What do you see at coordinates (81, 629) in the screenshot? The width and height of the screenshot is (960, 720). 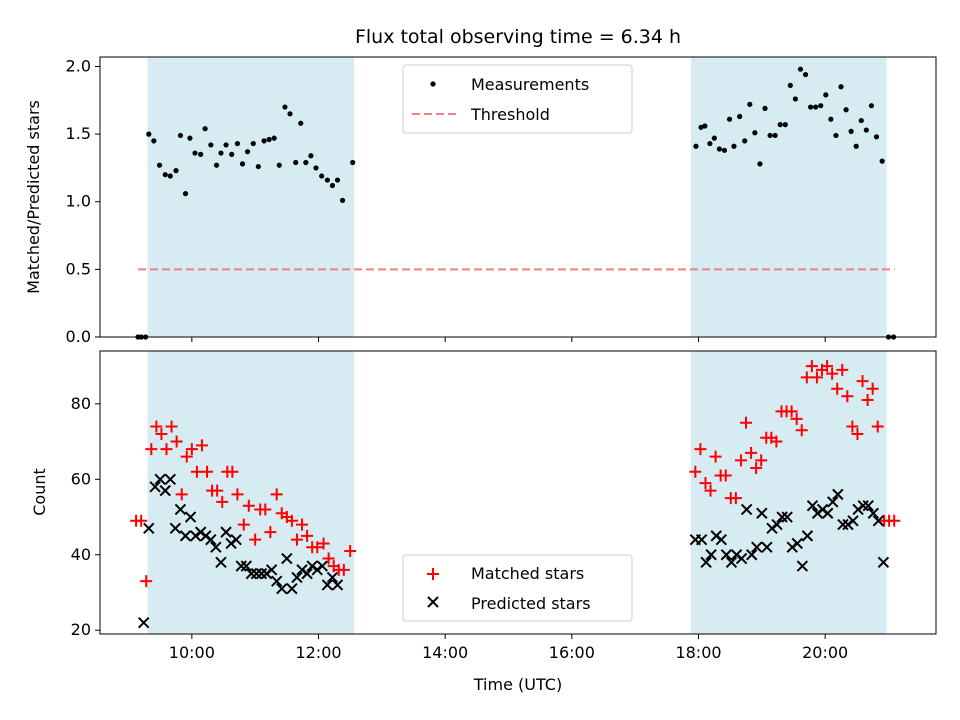 I see `y-tick-label: 20` at bounding box center [81, 629].